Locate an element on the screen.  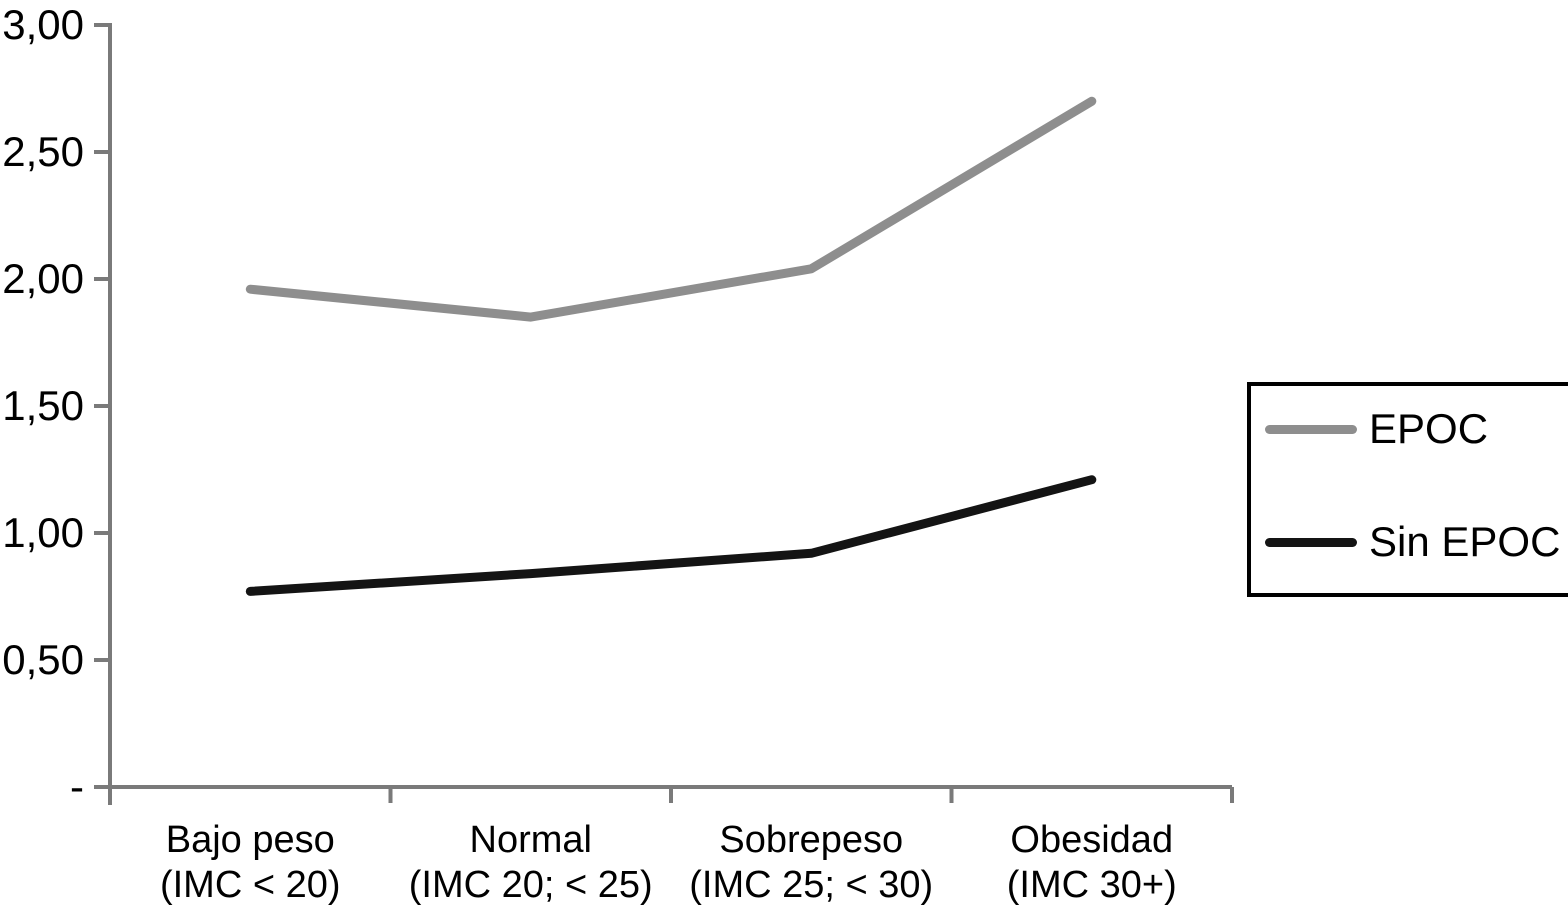
x-category-label-line: (IMC 30+) is located at coordinates (1091, 885).